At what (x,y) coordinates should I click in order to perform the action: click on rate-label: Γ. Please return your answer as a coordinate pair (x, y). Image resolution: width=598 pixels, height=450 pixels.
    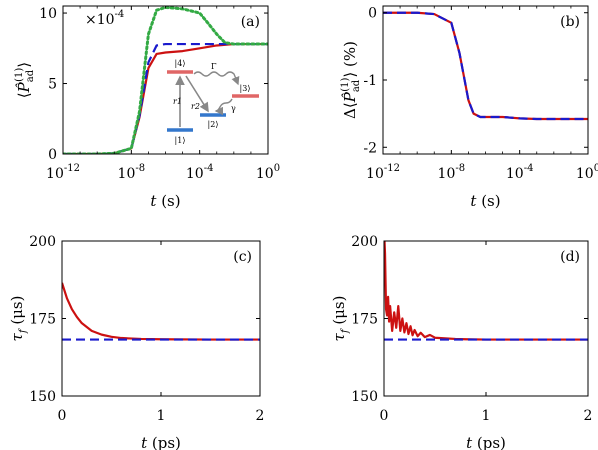
    Looking at the image, I should click on (214, 66).